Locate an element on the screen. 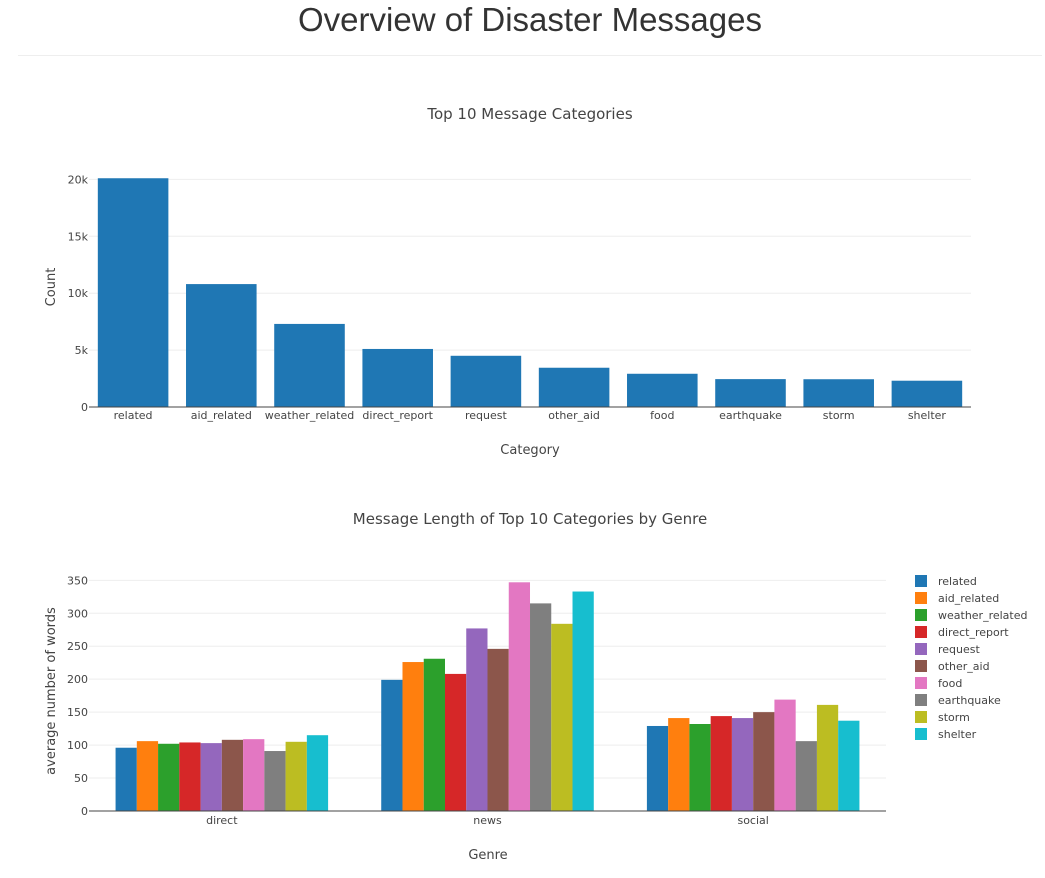 Image resolution: width=1045 pixels, height=878 pixels. bar-earthquake is located at coordinates (750, 393).